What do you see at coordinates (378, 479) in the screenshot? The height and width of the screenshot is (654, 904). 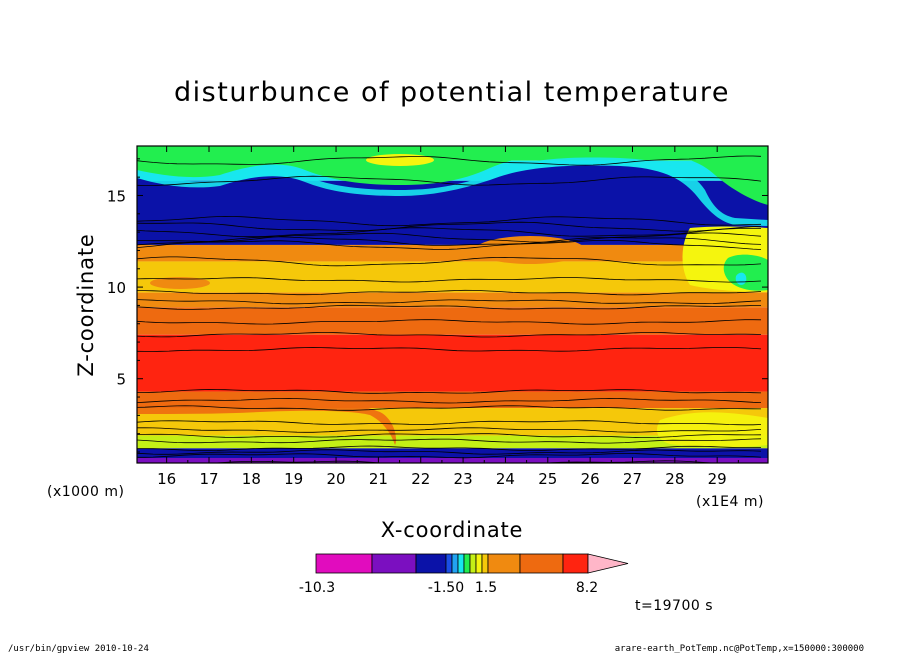 I see `x-tick-label: 21` at bounding box center [378, 479].